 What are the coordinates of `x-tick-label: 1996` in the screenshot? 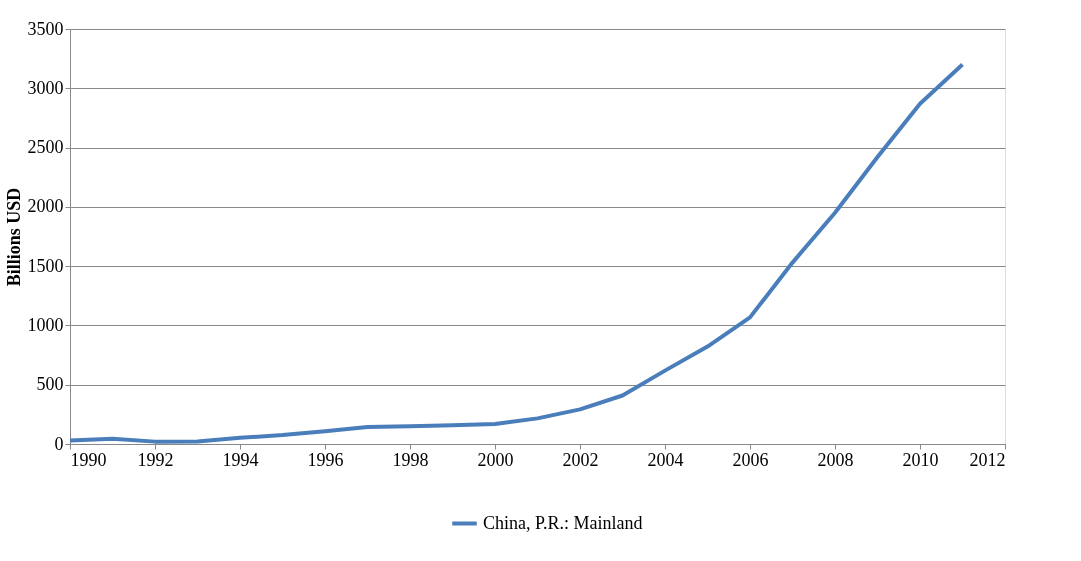 It's located at (325, 459).